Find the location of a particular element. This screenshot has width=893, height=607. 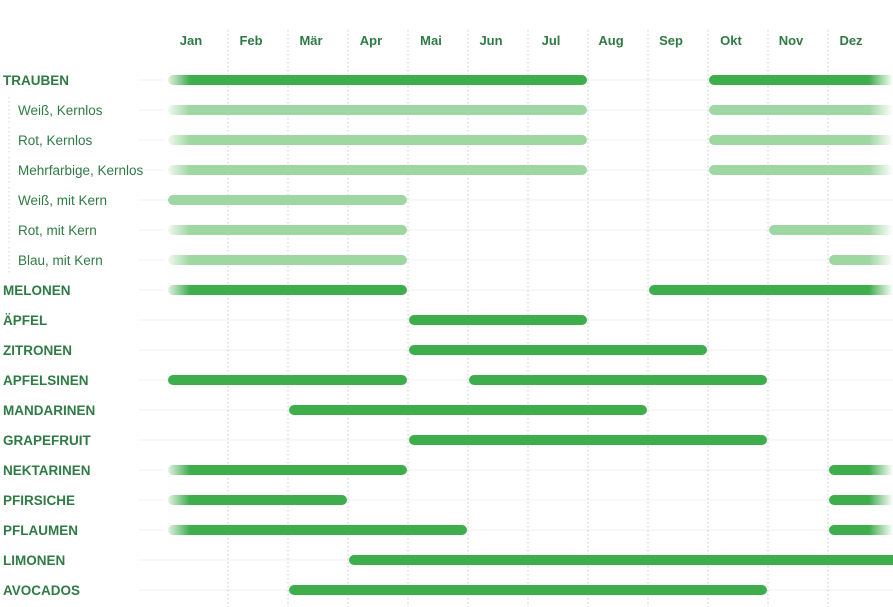

month-label-mai: Mai is located at coordinates (431, 40).